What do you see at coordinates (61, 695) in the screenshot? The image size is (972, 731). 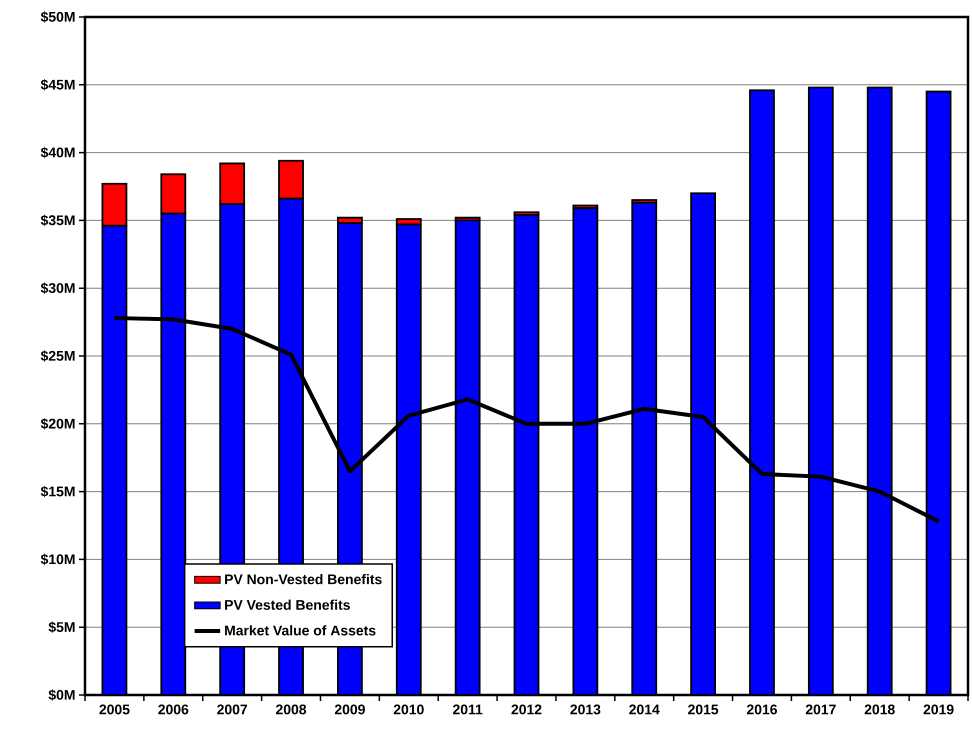 I see `y-tick-label: $0M` at bounding box center [61, 695].